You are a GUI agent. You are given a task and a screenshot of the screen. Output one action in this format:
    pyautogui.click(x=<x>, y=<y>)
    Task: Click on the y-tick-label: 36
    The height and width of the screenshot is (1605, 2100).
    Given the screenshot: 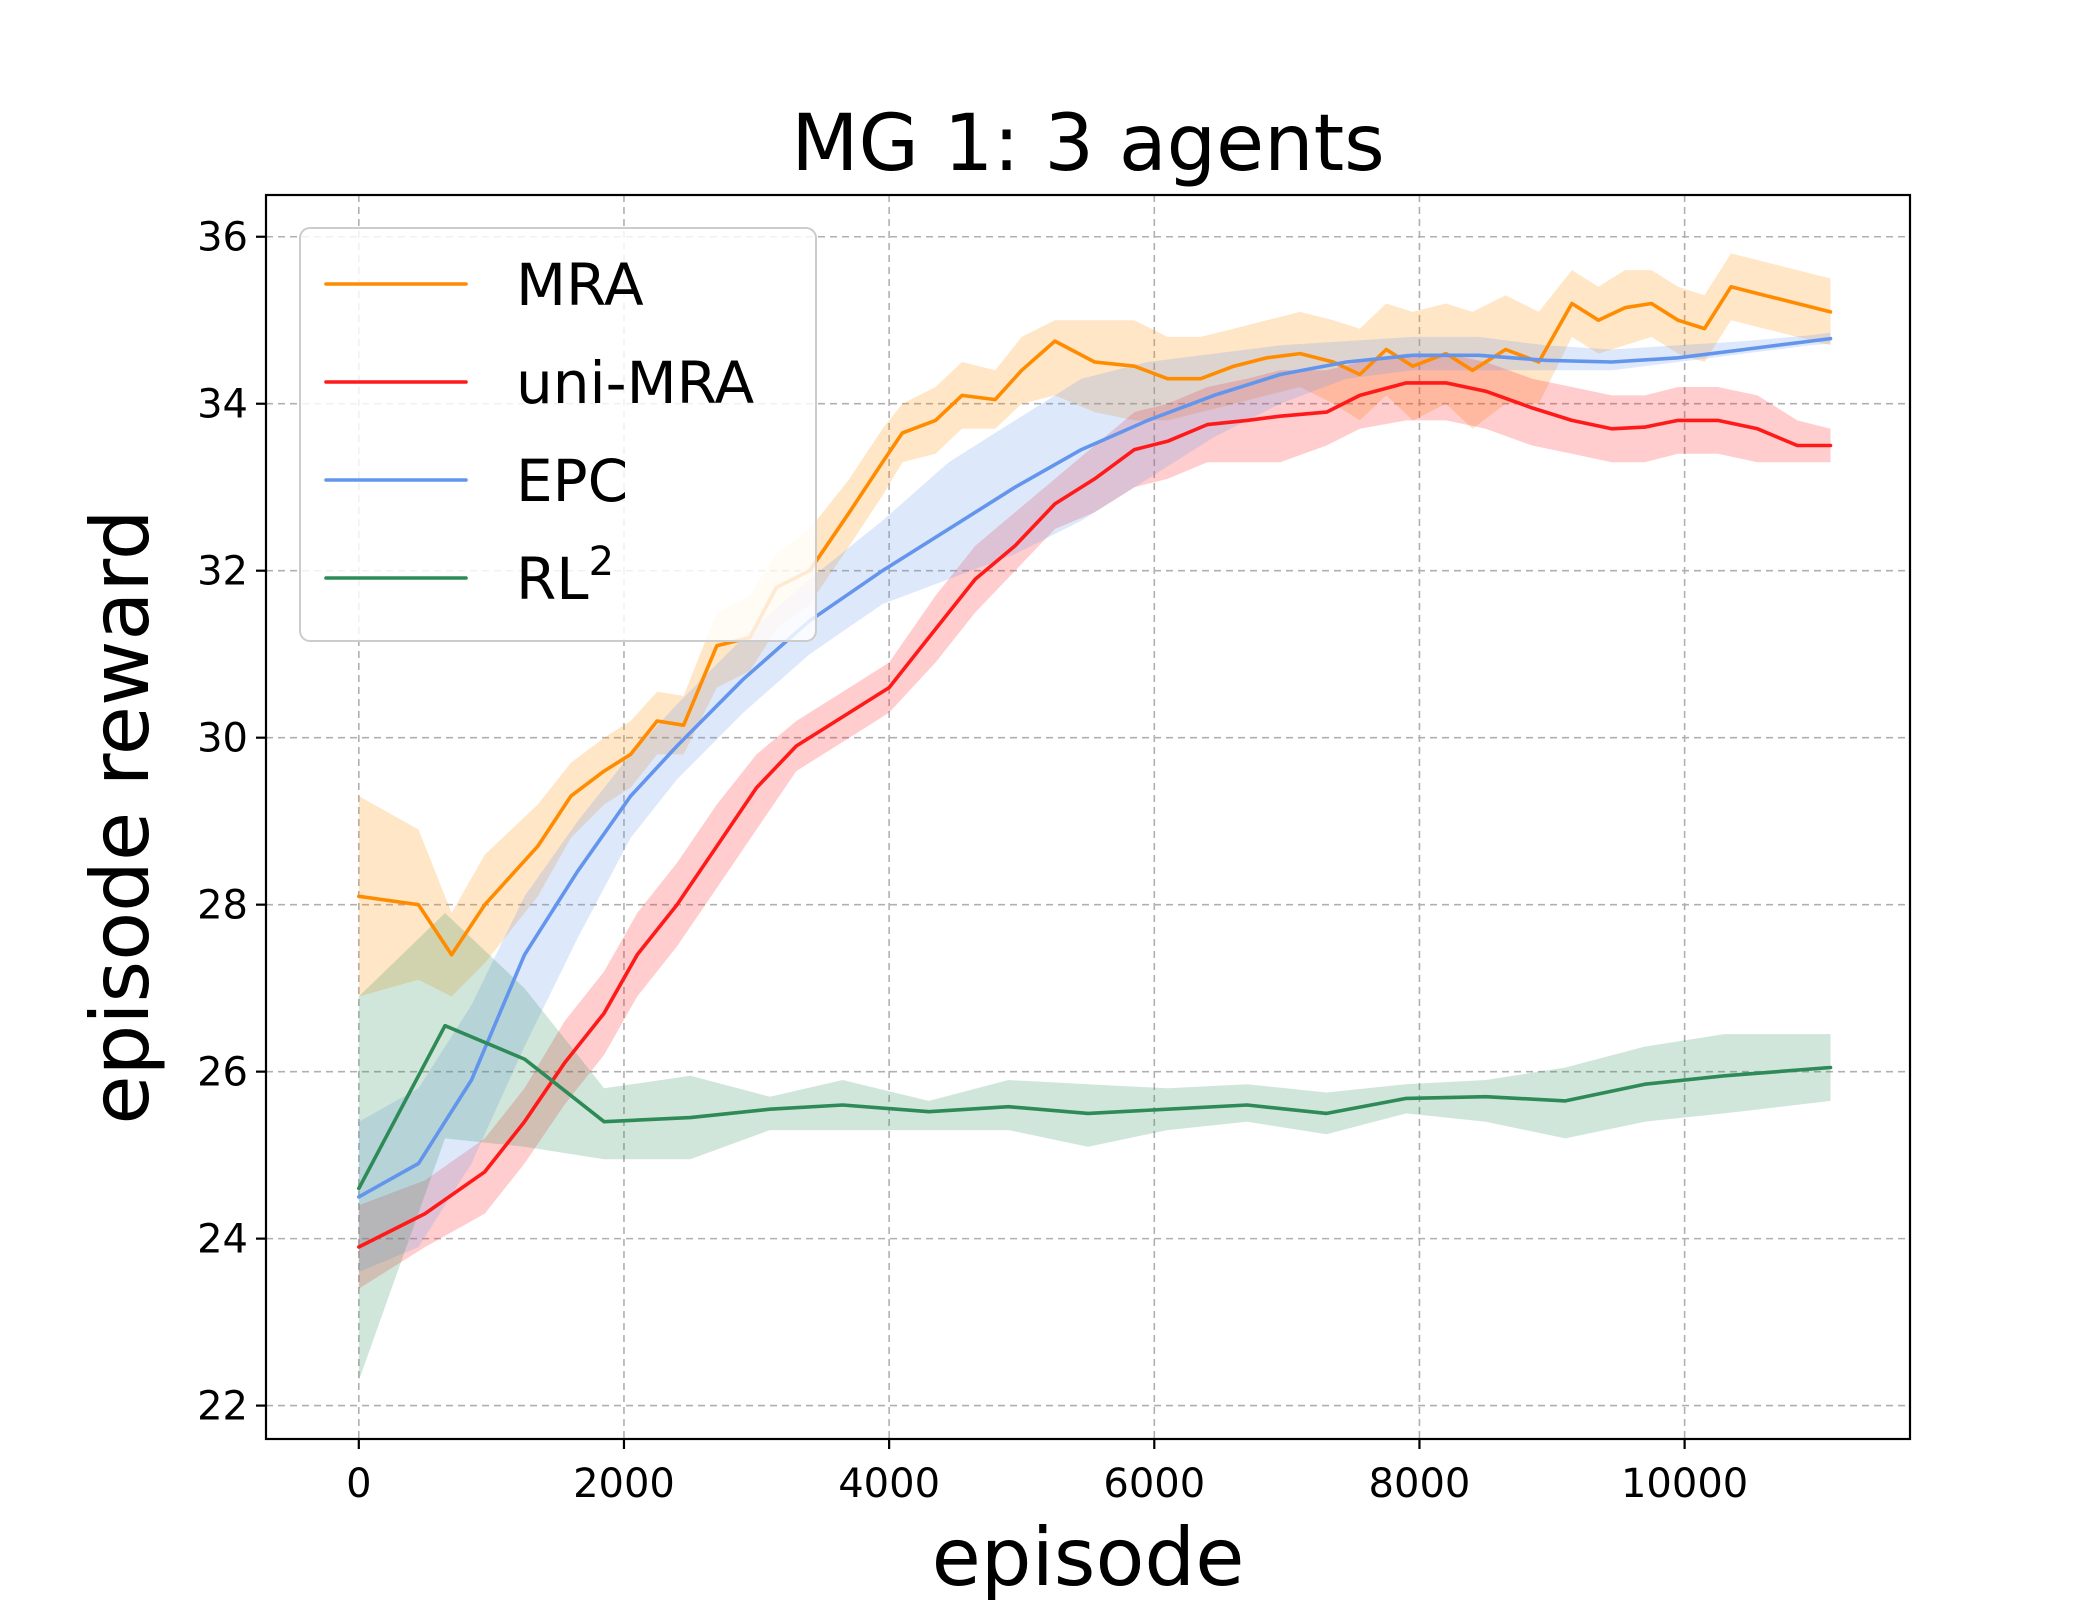 What is the action you would take?
    pyautogui.click(x=222, y=238)
    